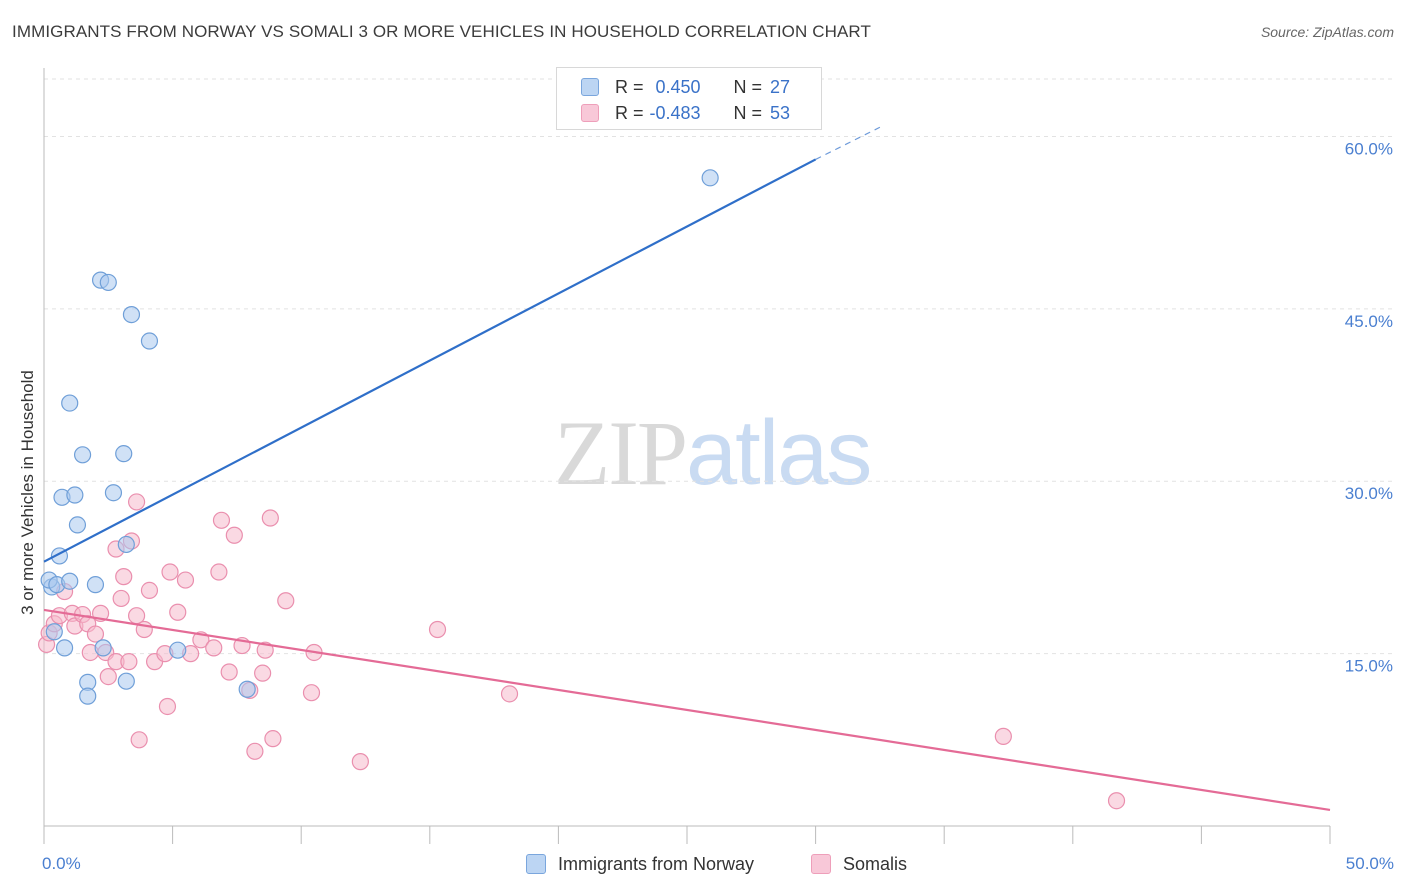  I want to click on y-axis-title: 3 or more Vehicles in Household, so click(27, 492).